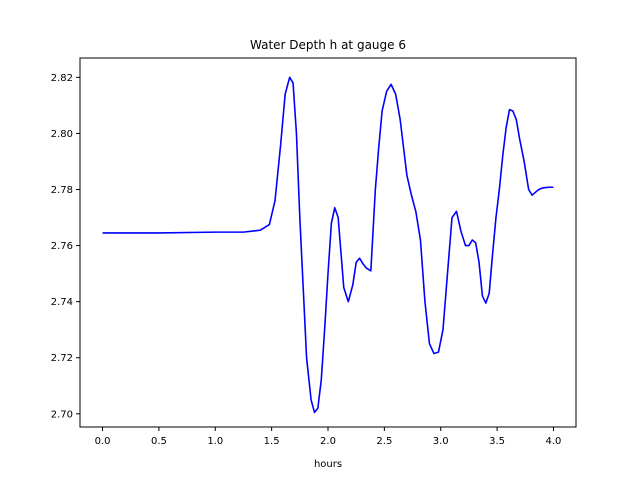  Describe the element at coordinates (554, 441) in the screenshot. I see `x-tick-label: 4.0` at that location.